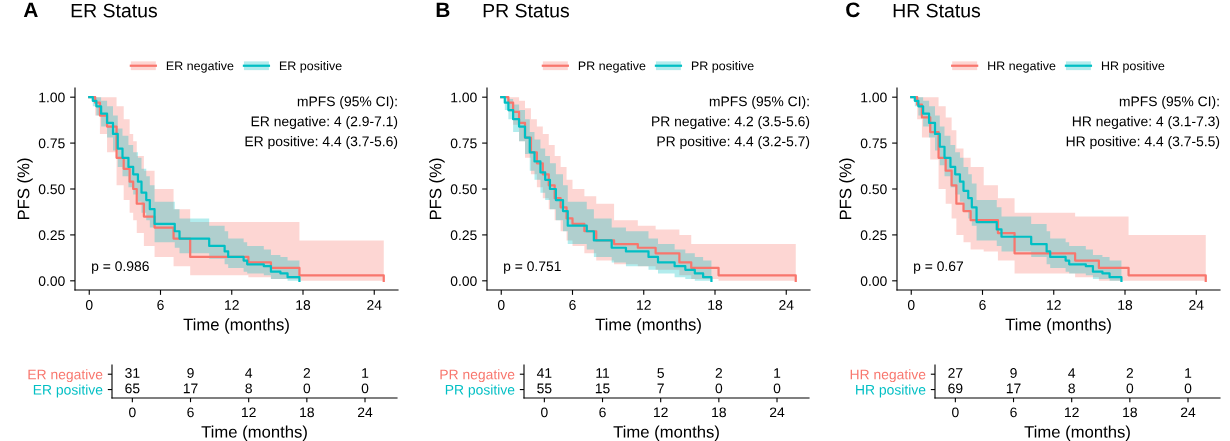 The image size is (1230, 441). I want to click on chart-title: HR Status, so click(937, 10).